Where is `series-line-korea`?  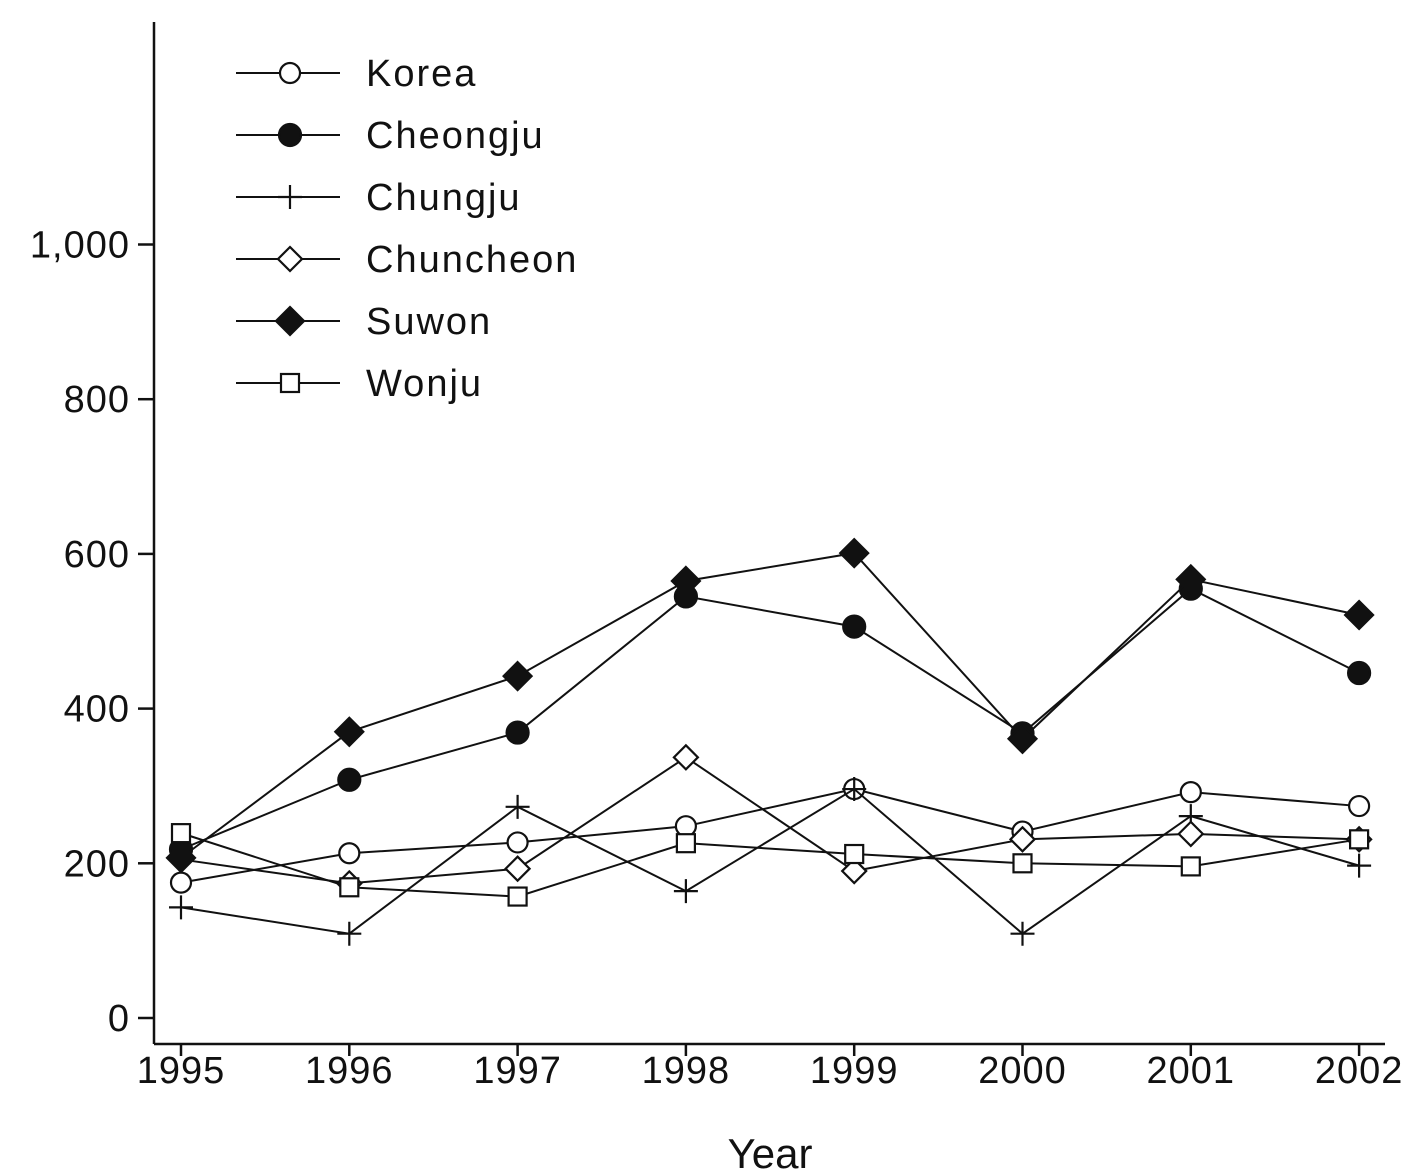 series-line-korea is located at coordinates (770, 836).